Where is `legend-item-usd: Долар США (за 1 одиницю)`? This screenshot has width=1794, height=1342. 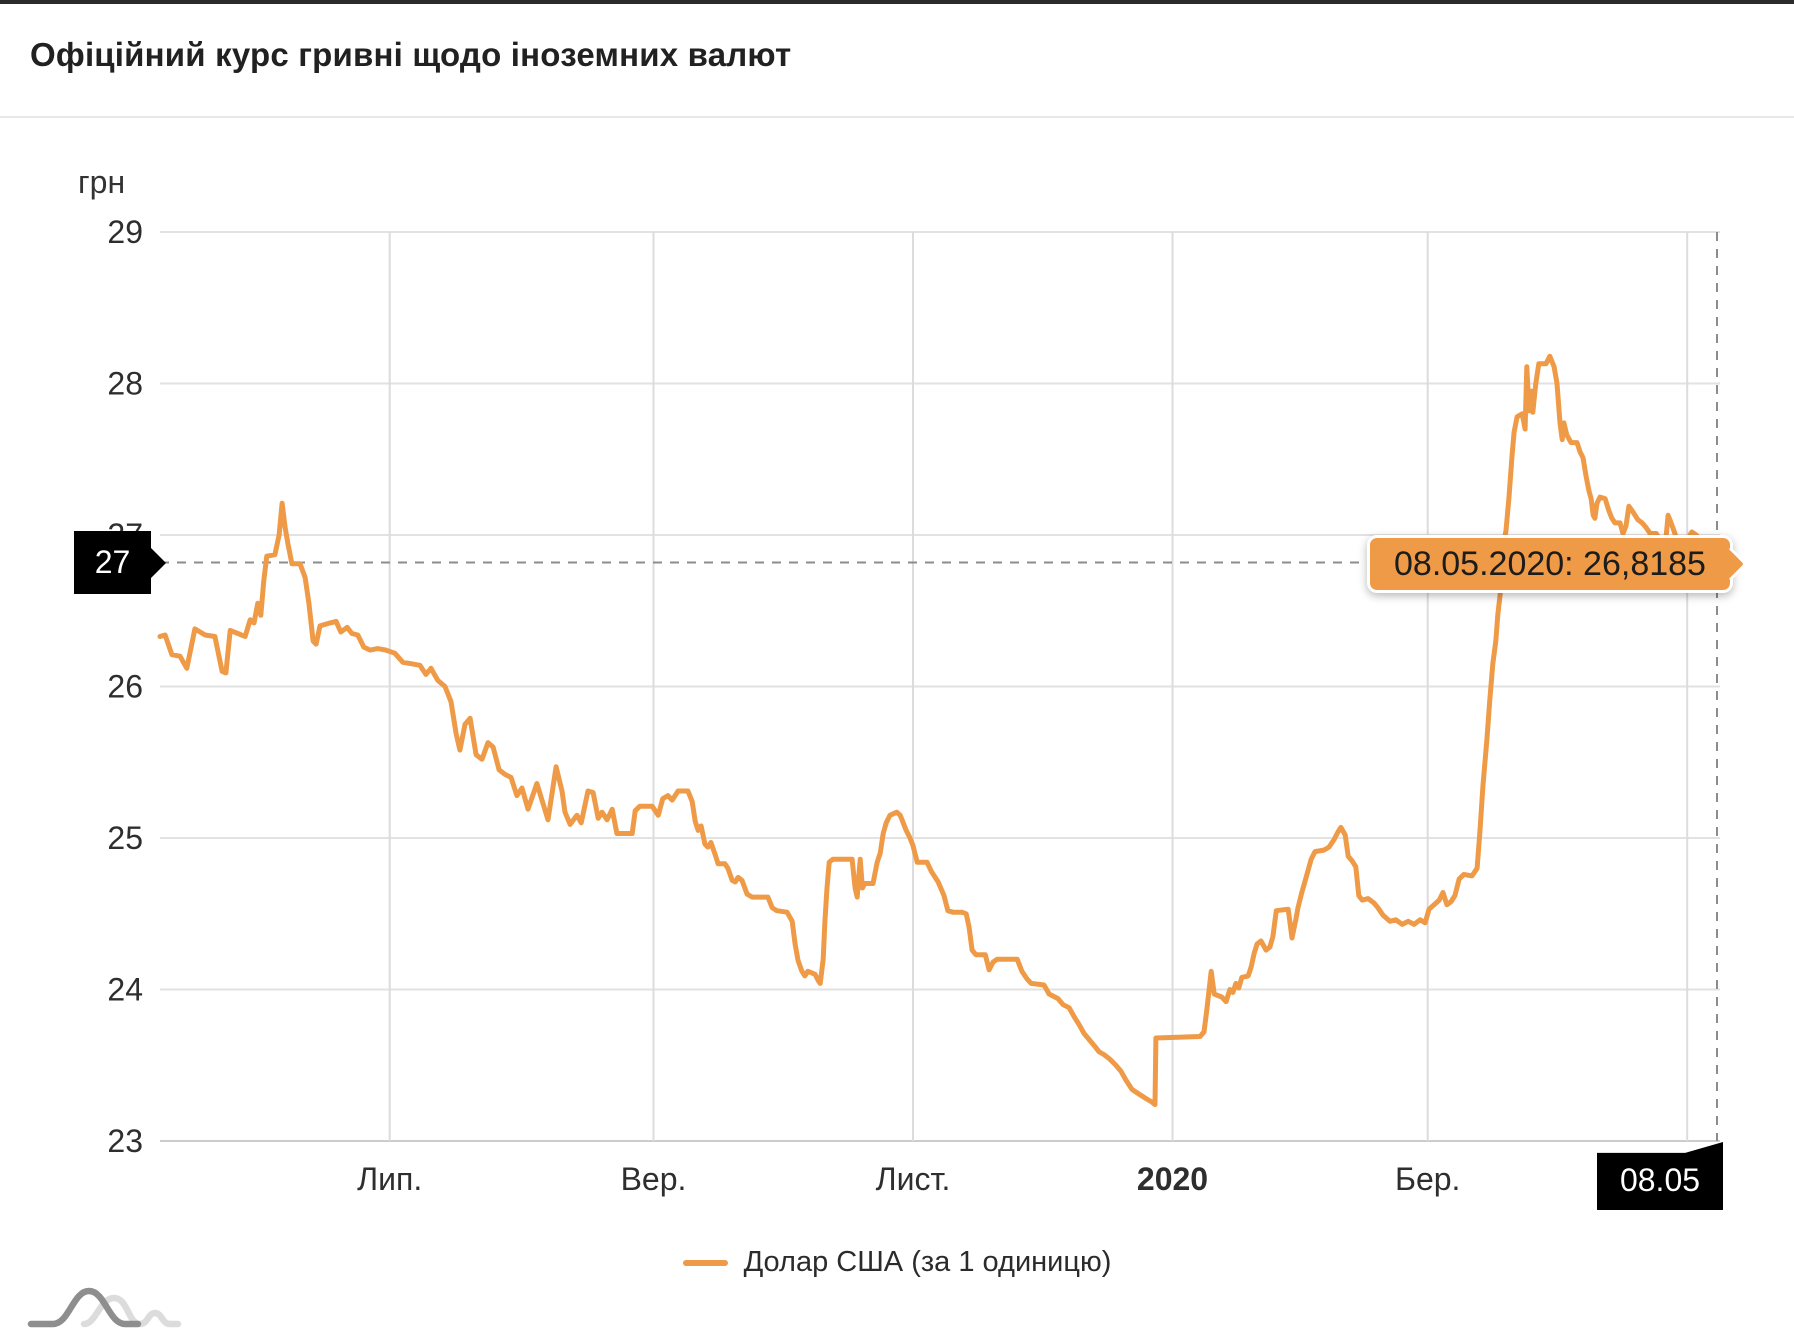
legend-item-usd: Долар США (за 1 одиницю) is located at coordinates (927, 1262).